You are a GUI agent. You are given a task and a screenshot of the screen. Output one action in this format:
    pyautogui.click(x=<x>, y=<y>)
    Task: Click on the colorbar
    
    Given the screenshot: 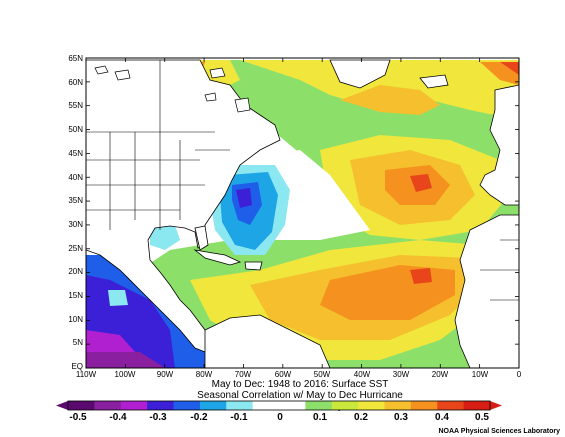 What is the action you would take?
    pyautogui.click(x=279, y=405)
    